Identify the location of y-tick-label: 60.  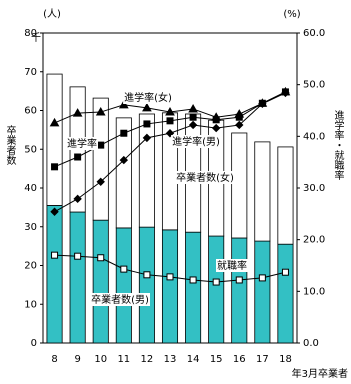
(30, 111).